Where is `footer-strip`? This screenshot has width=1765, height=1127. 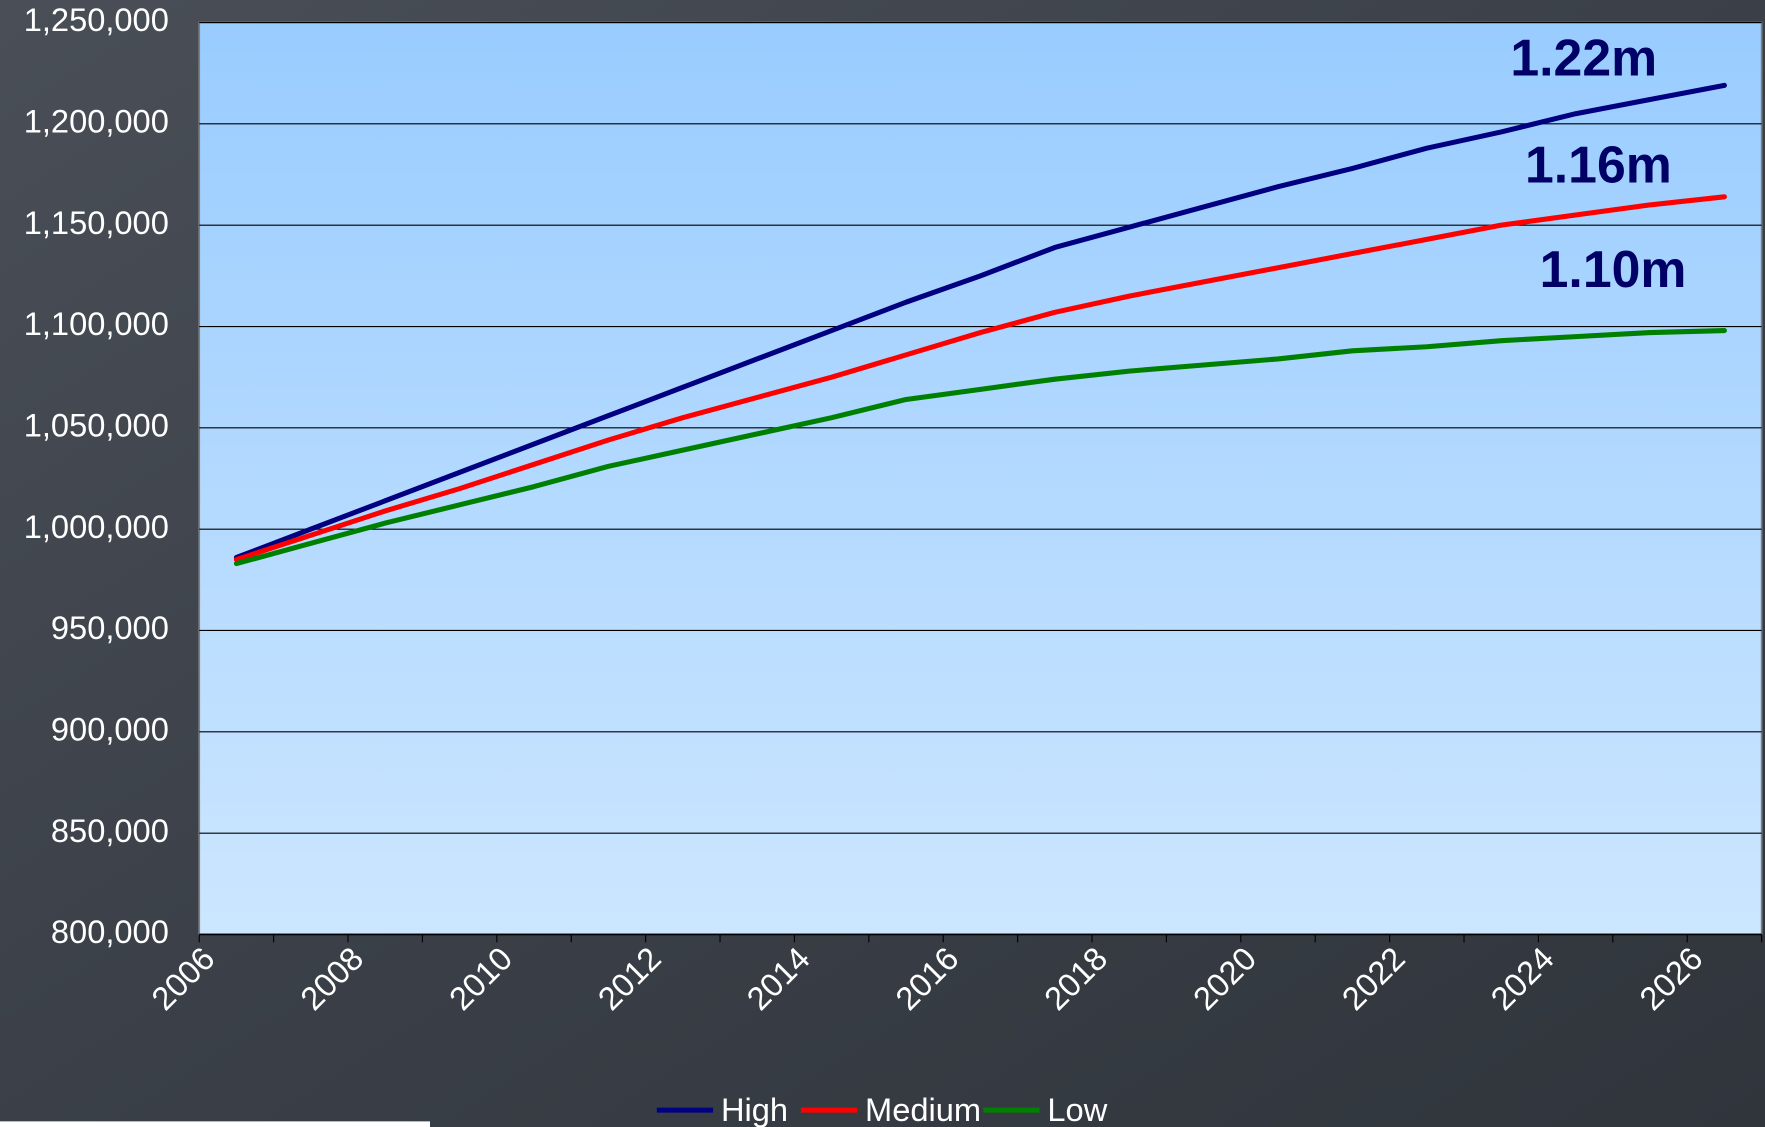
footer-strip is located at coordinates (215, 1124).